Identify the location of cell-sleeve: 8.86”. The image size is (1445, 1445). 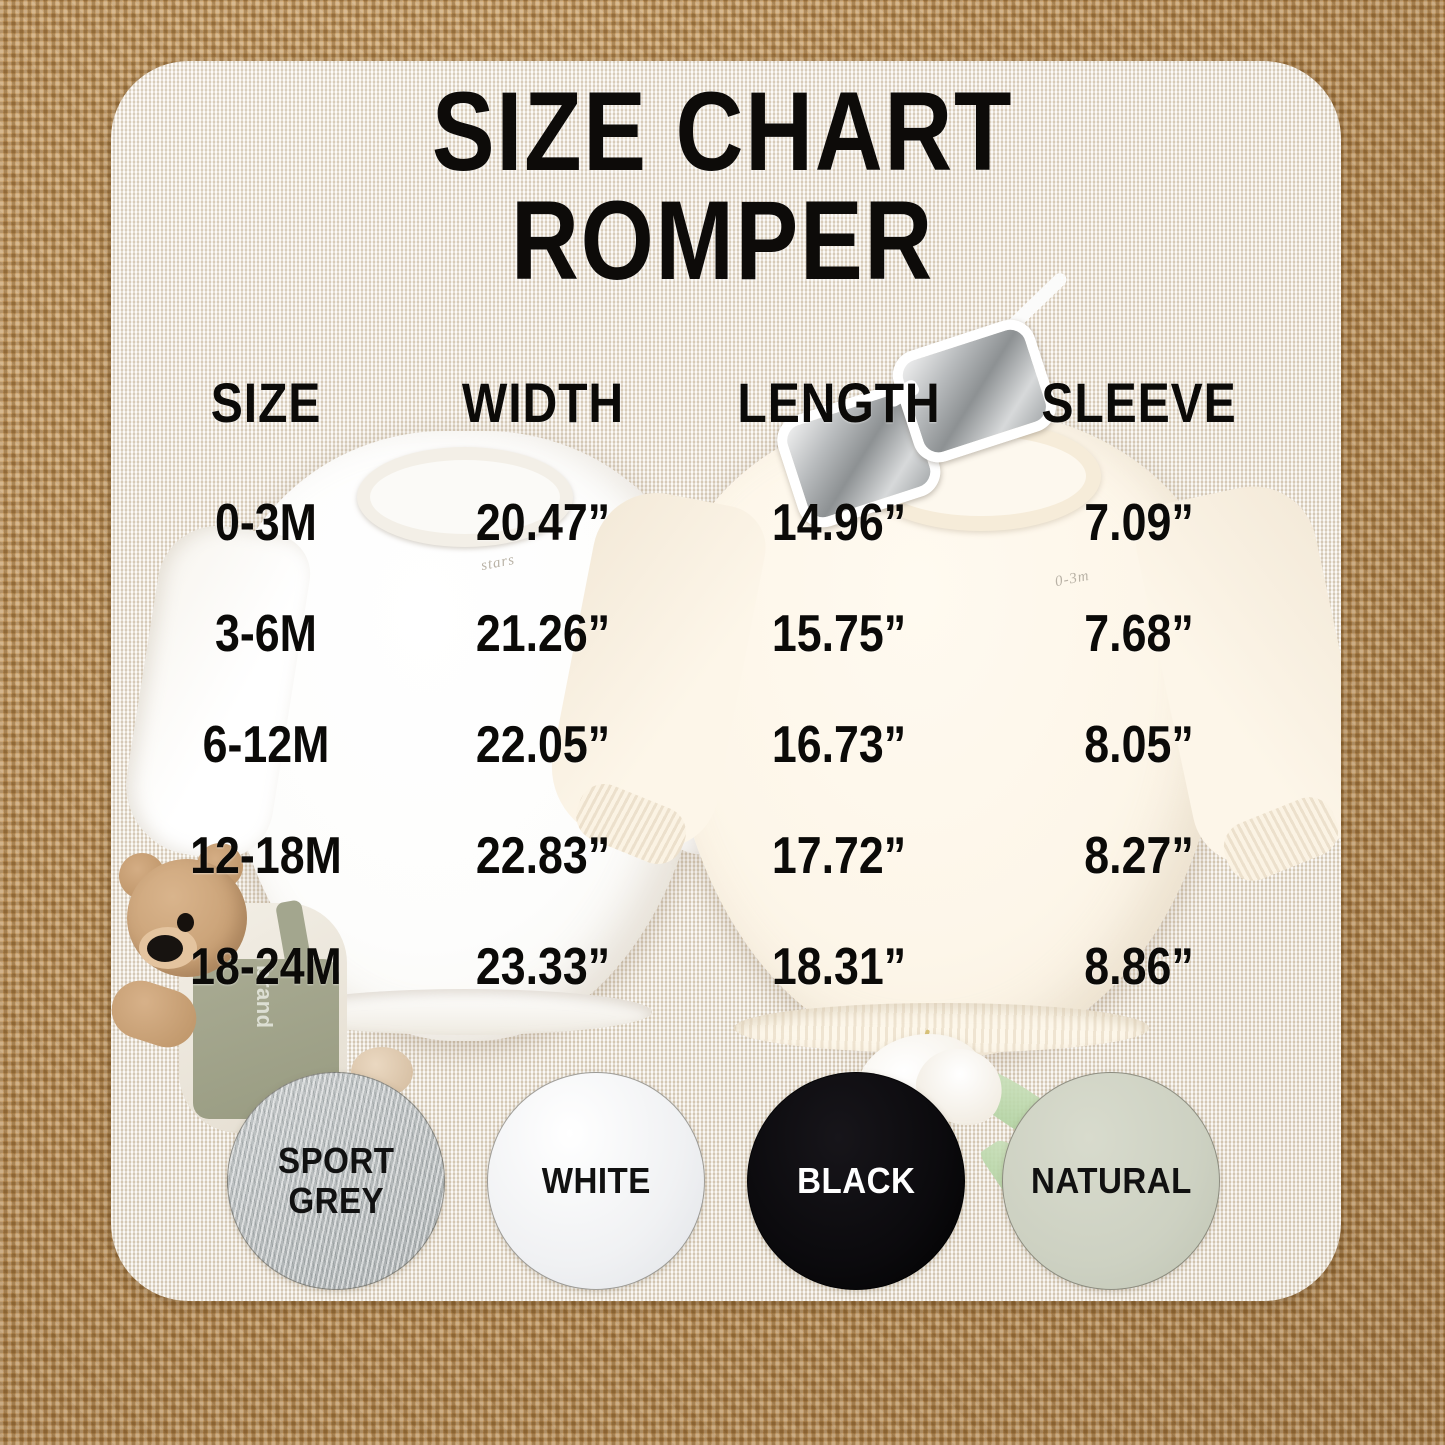
(1139, 967).